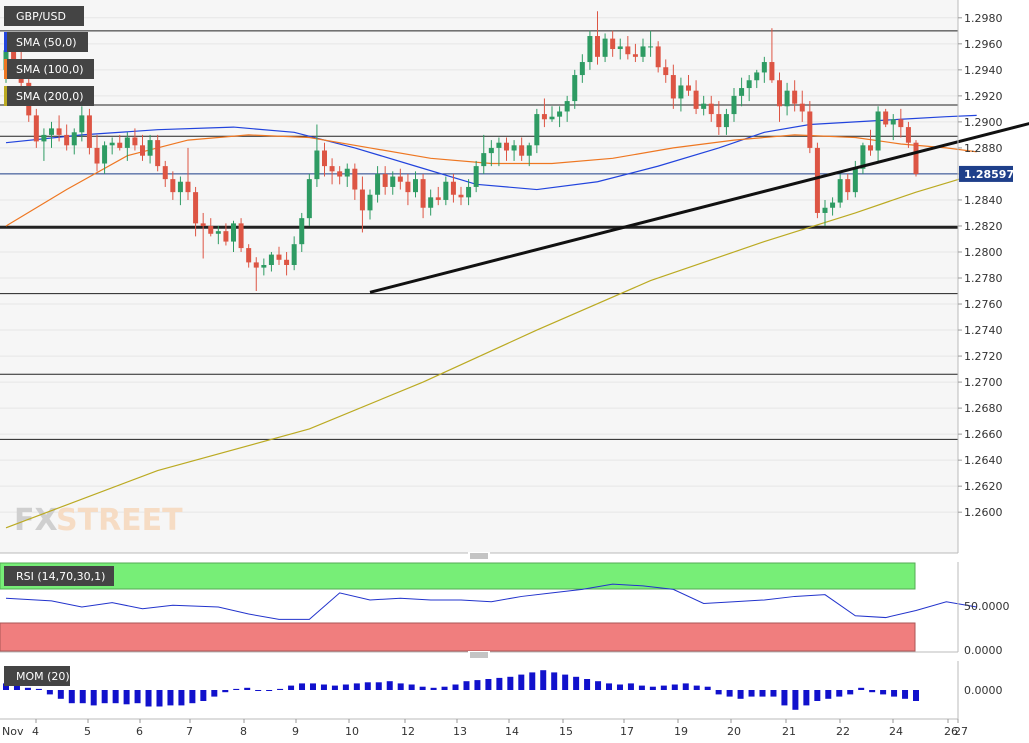 The image size is (1029, 743). Describe the element at coordinates (46, 42) in the screenshot. I see `sma50-legend: SMA (50,0)` at that location.